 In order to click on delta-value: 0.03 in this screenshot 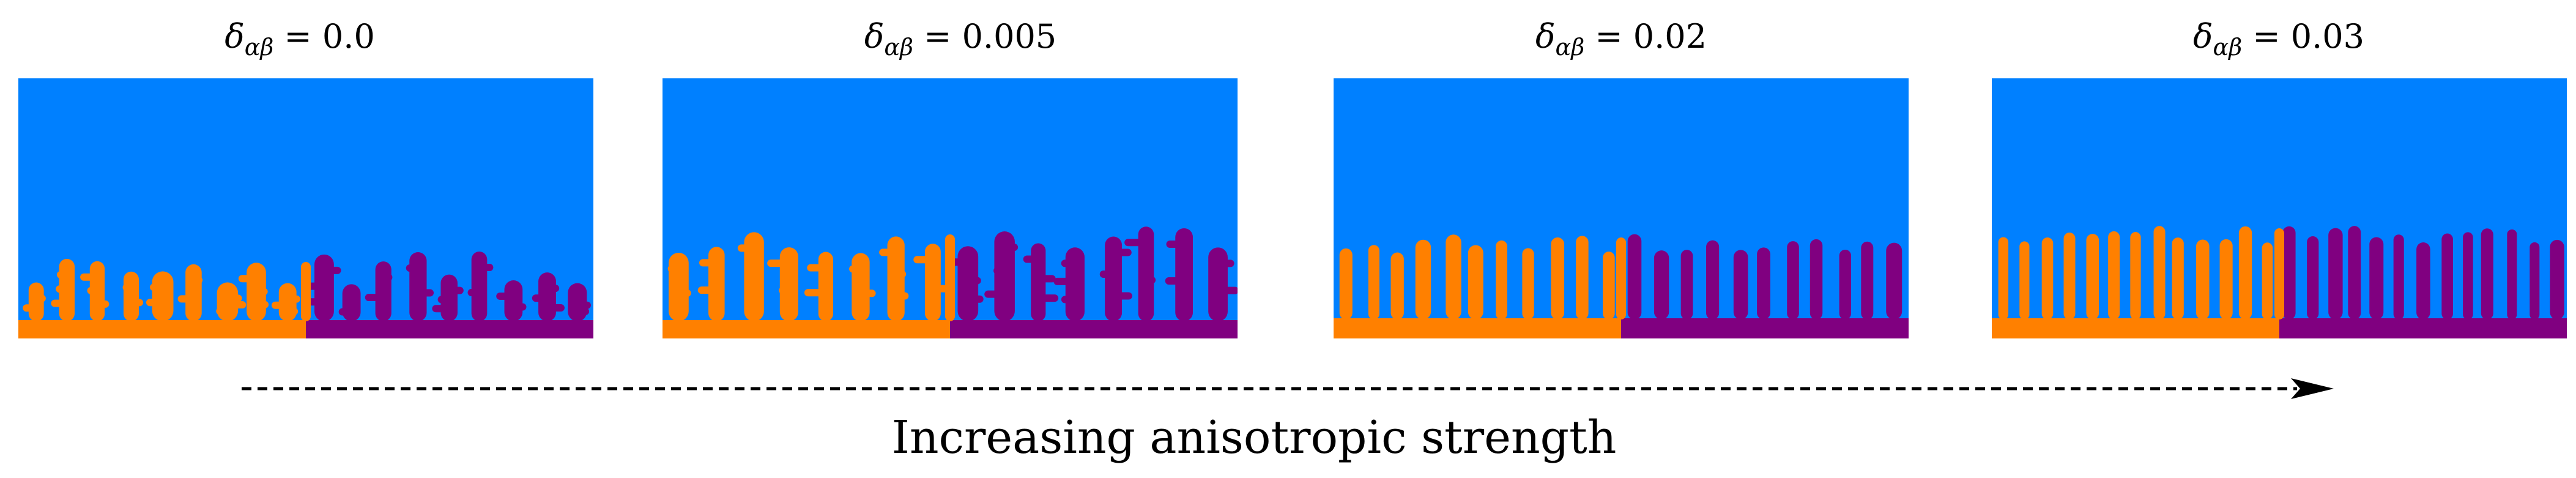, I will do `click(2327, 36)`.